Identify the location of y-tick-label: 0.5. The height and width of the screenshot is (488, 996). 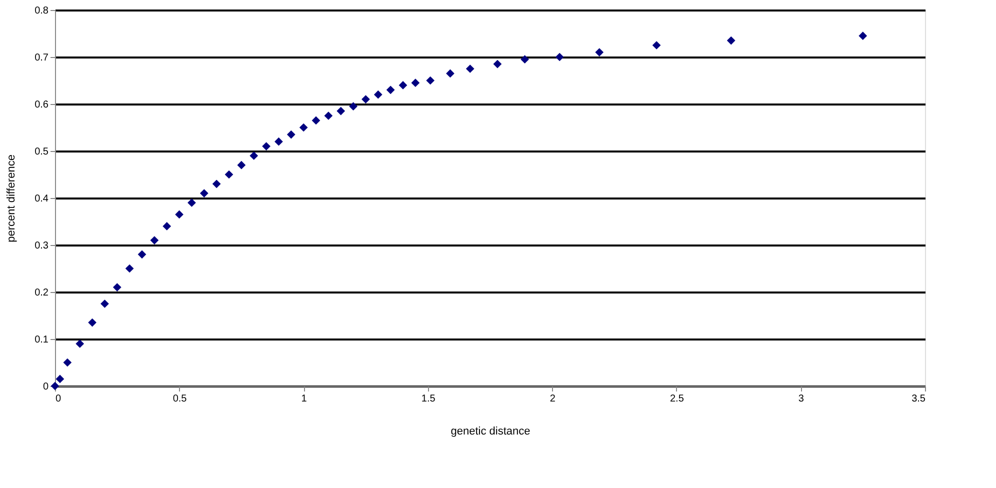
(41, 152).